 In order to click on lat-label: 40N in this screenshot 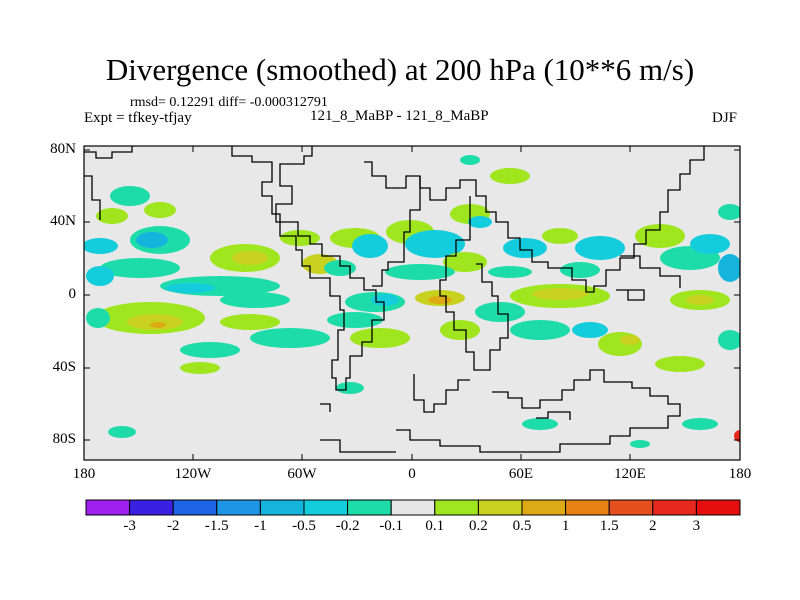, I will do `click(63, 221)`.